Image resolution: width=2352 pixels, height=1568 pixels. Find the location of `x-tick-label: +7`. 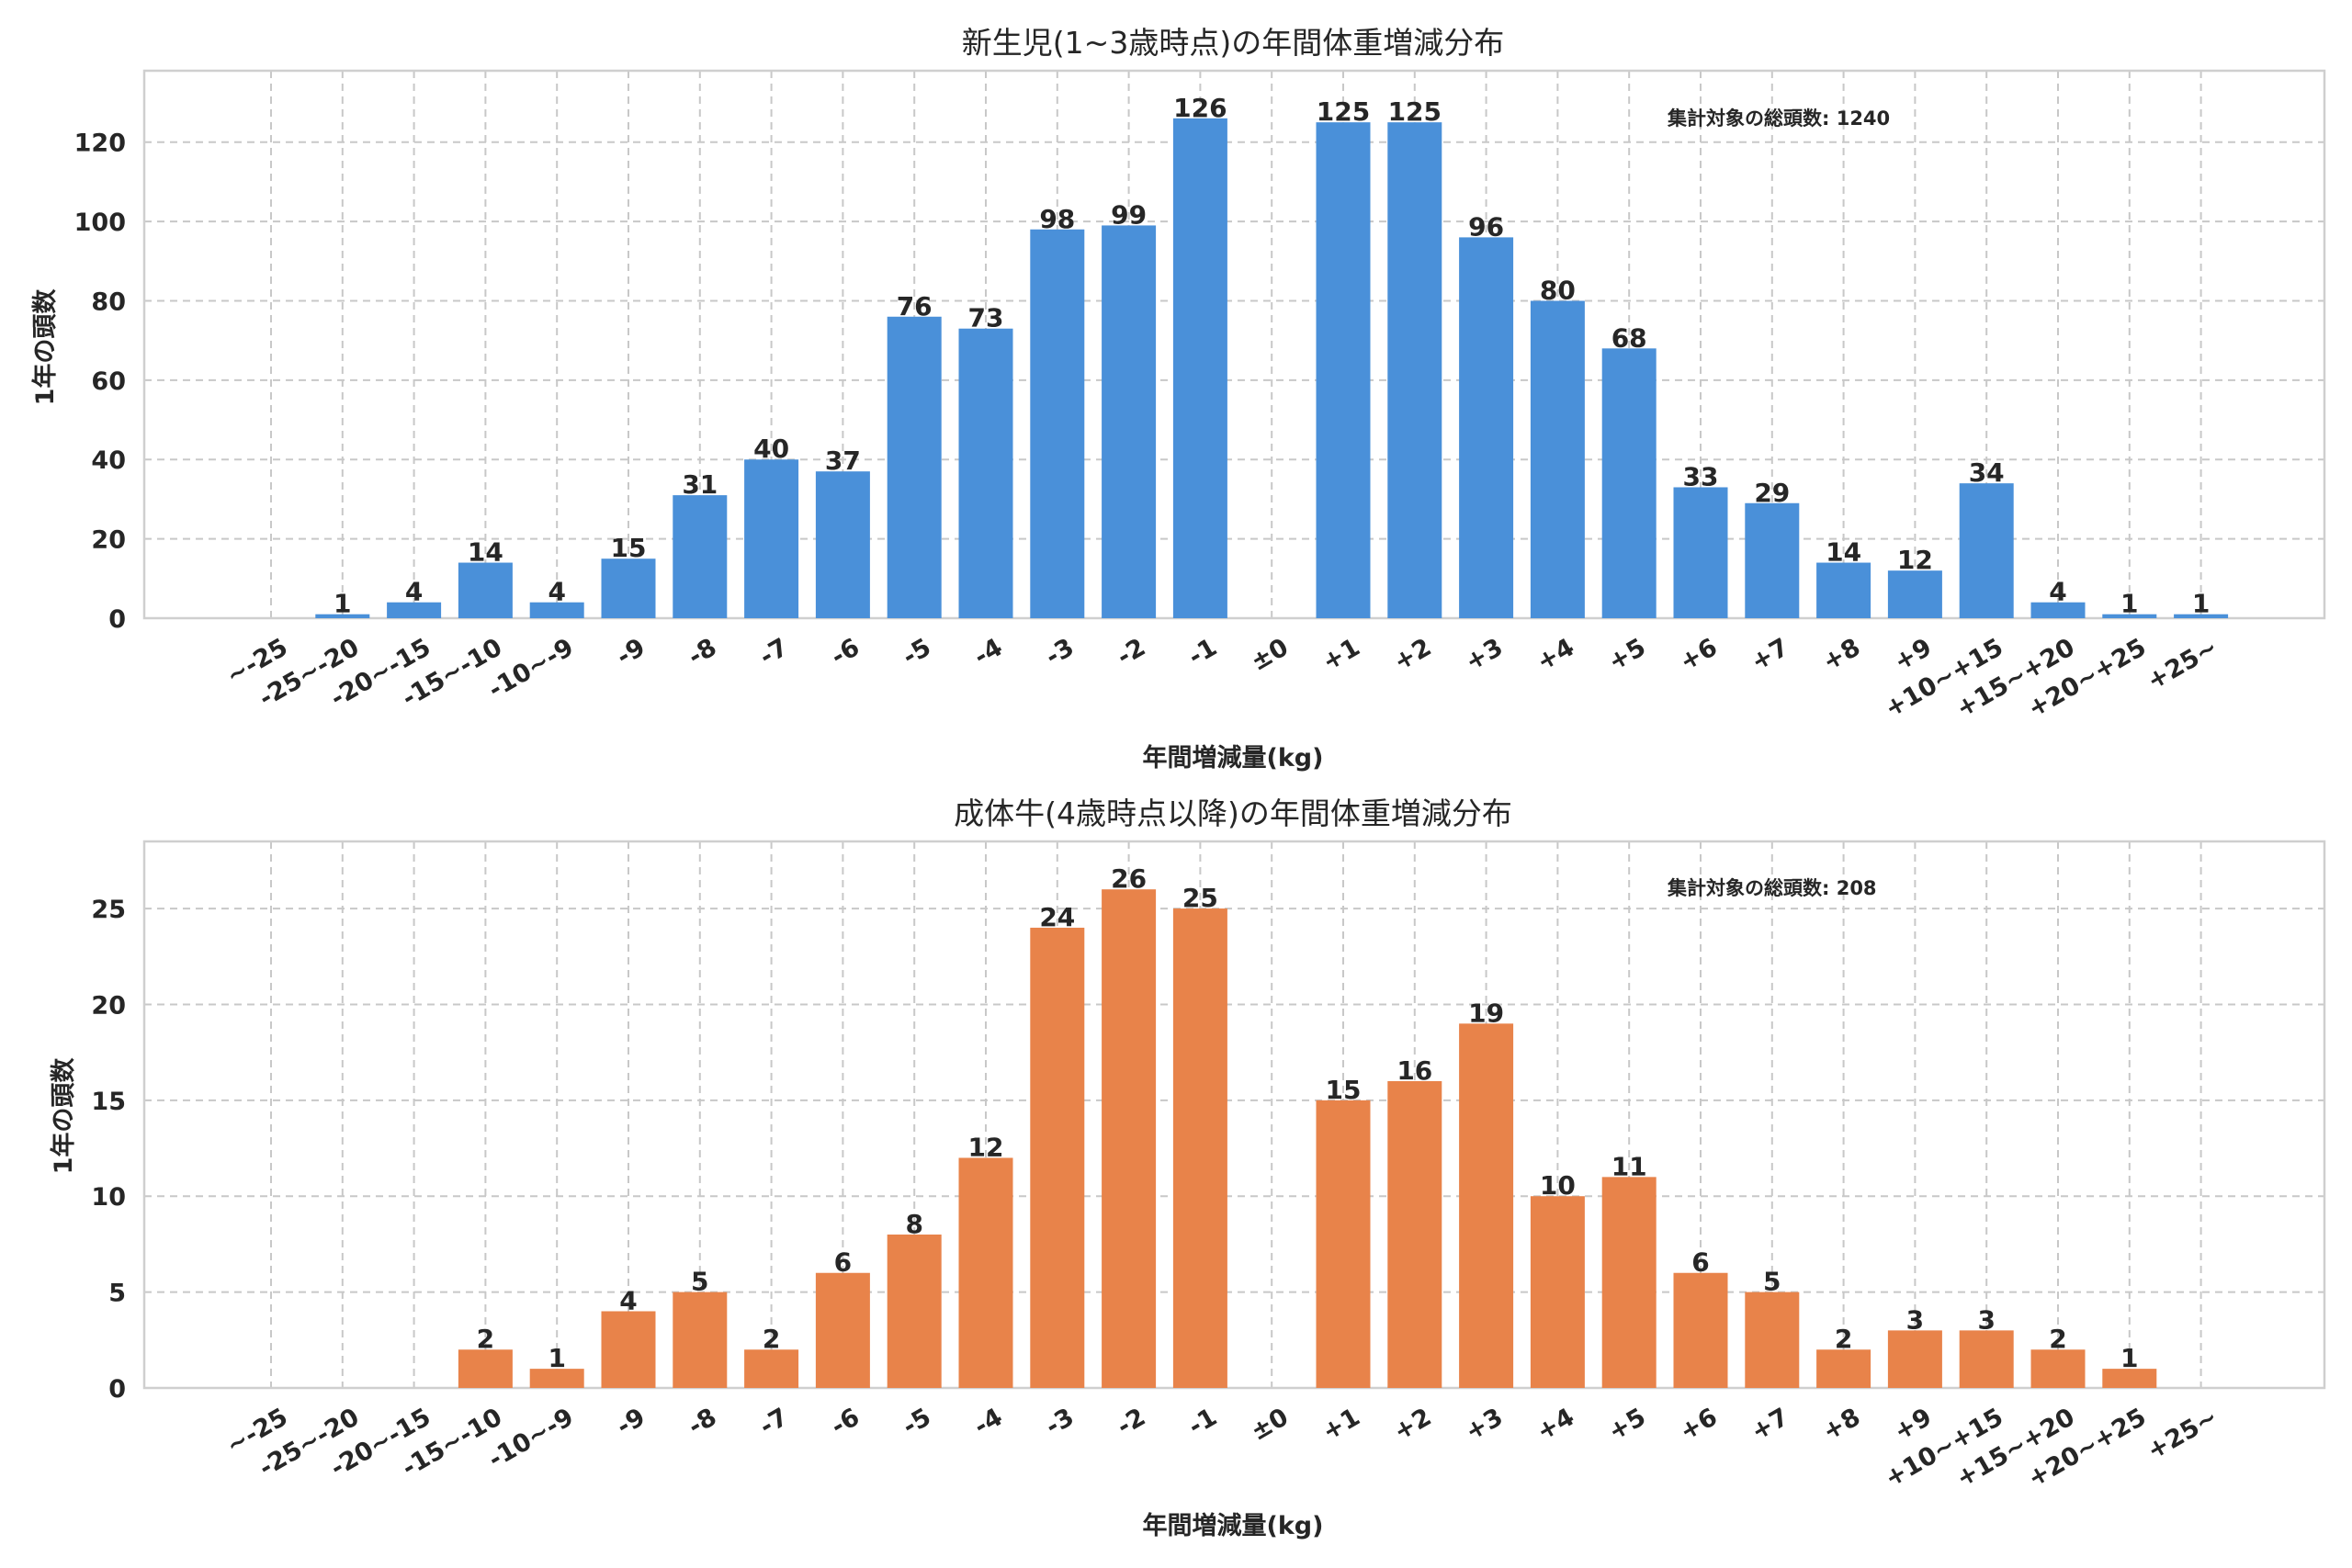

x-tick-label: +7 is located at coordinates (1770, 655).